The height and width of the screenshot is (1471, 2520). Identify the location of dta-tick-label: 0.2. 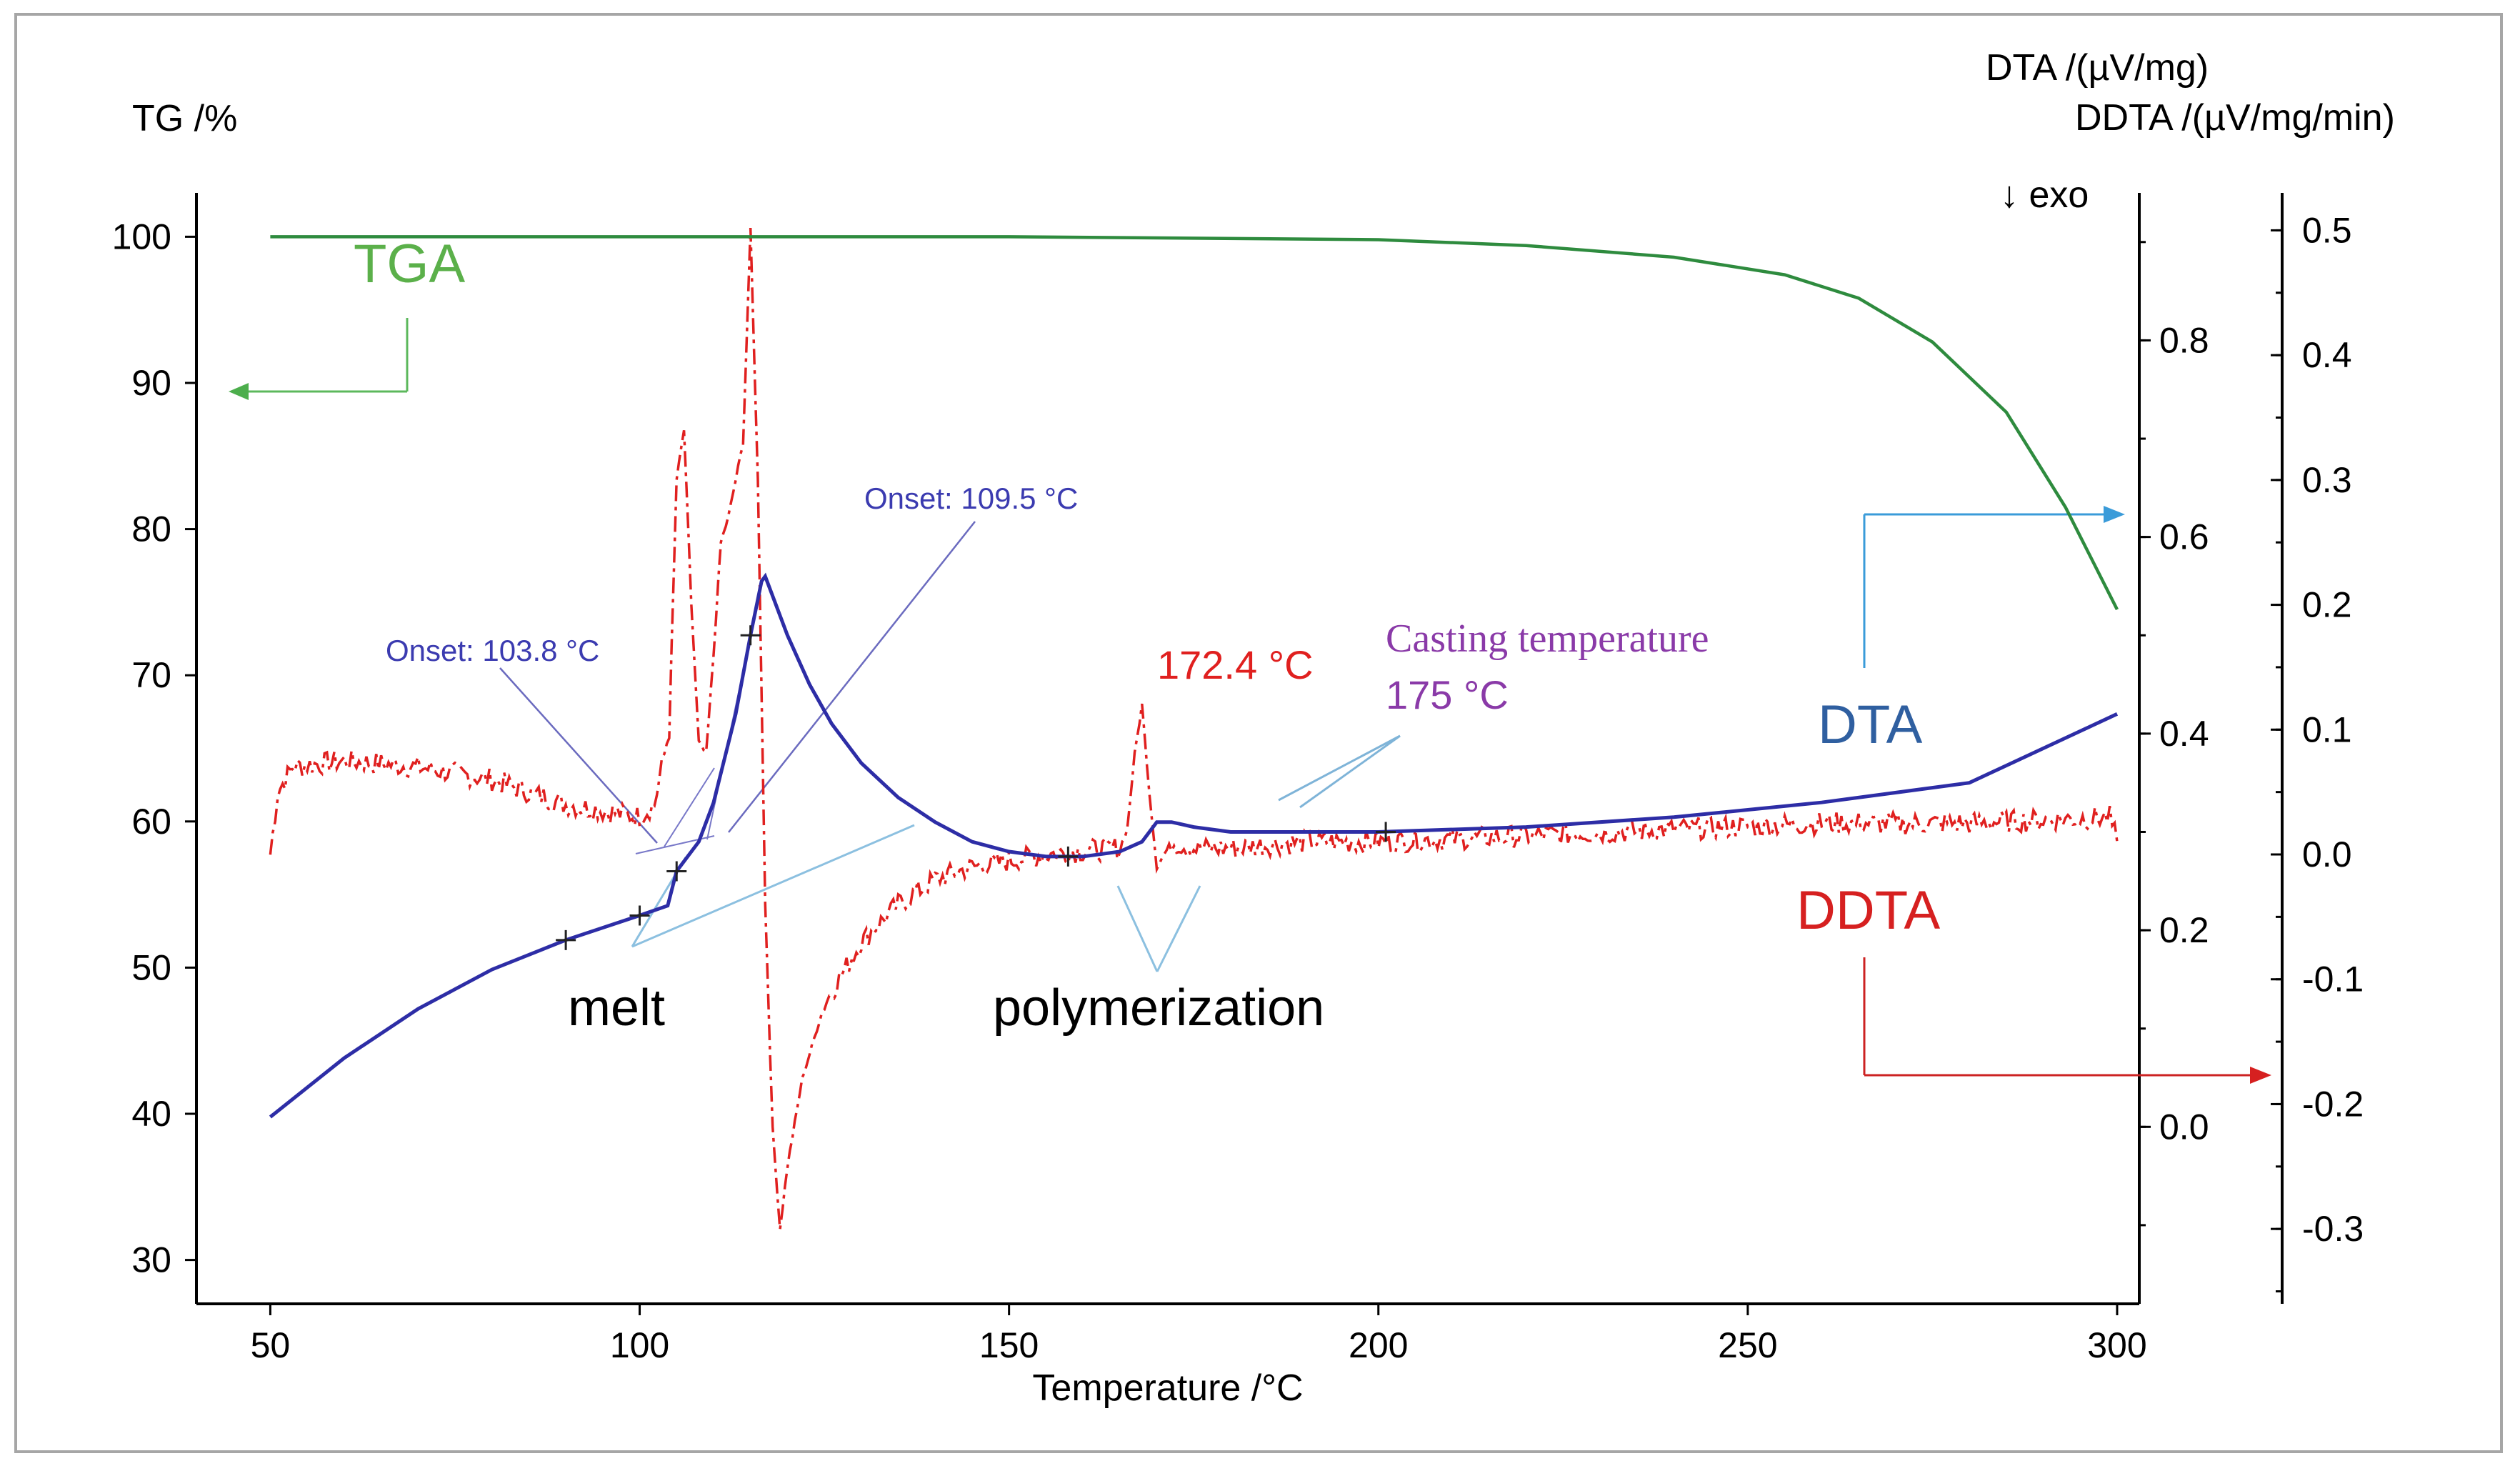
(2184, 930).